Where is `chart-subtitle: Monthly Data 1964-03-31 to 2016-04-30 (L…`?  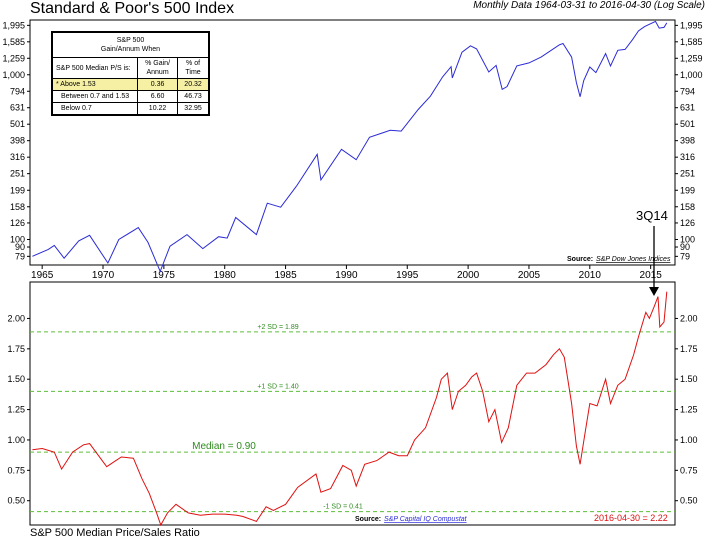
chart-subtitle: Monthly Data 1964-03-31 to 2016-04-30 (L… is located at coordinates (589, 5).